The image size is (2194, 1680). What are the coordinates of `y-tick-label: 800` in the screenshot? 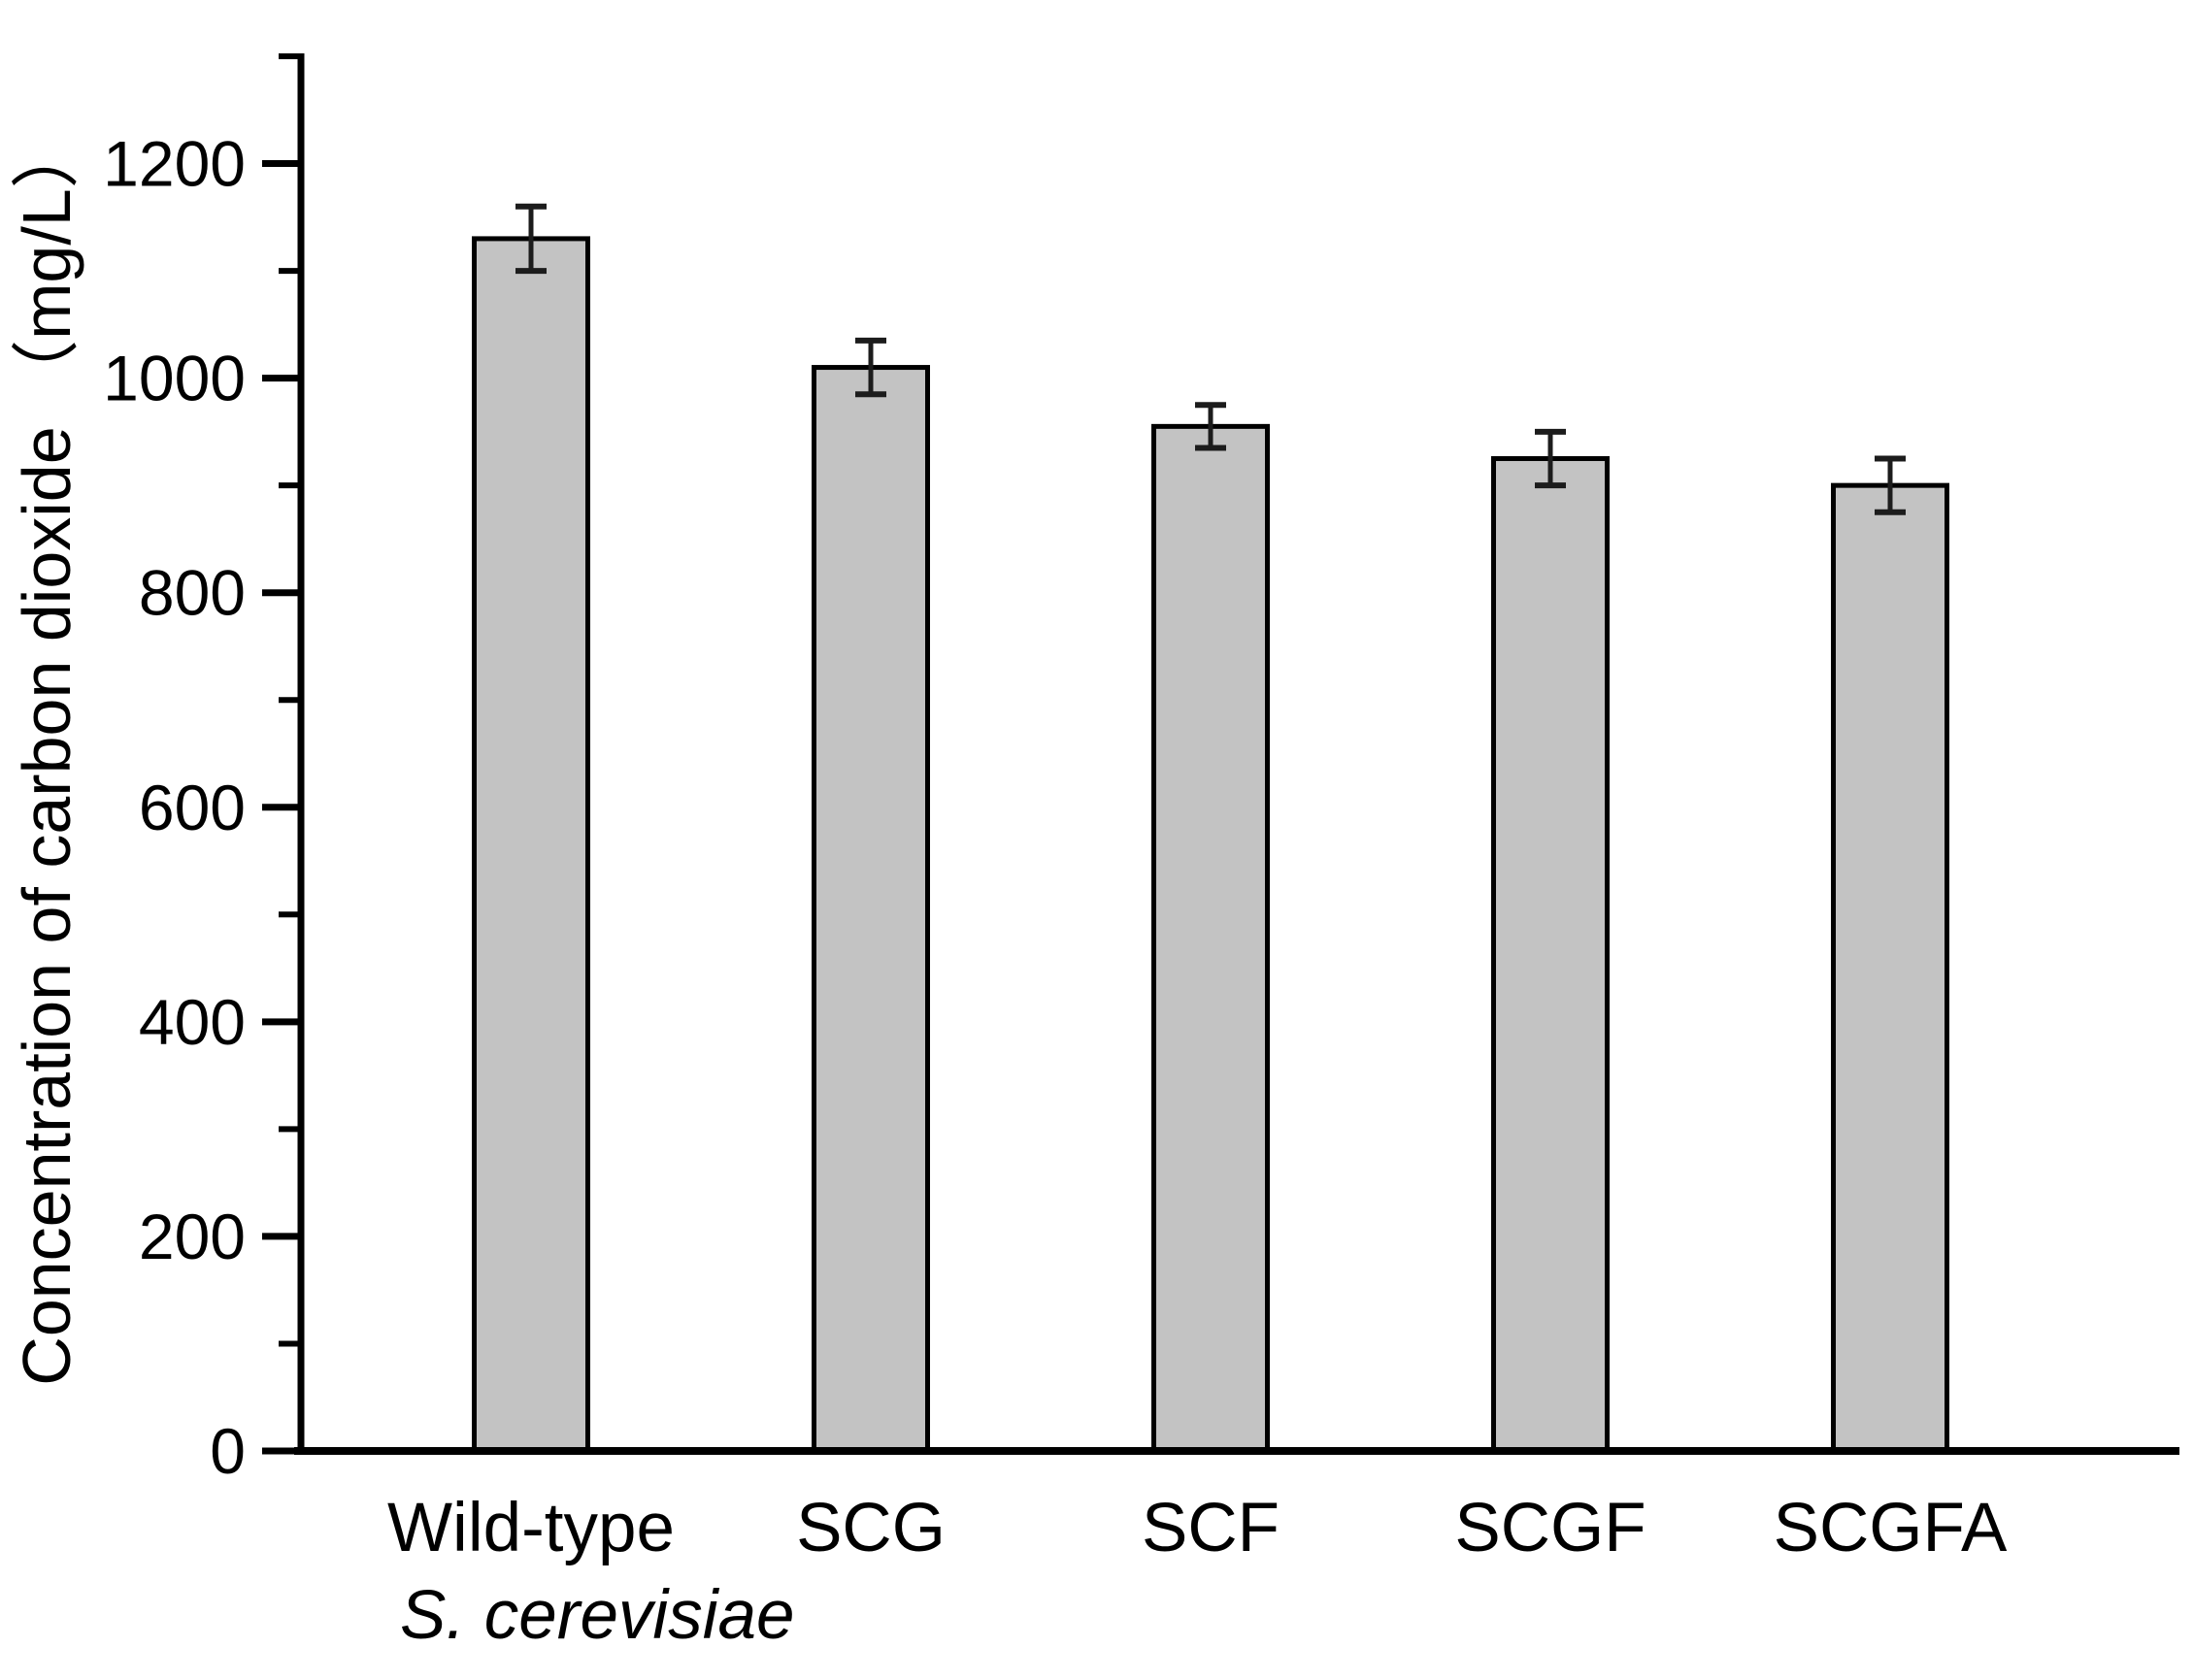 It's located at (192, 593).